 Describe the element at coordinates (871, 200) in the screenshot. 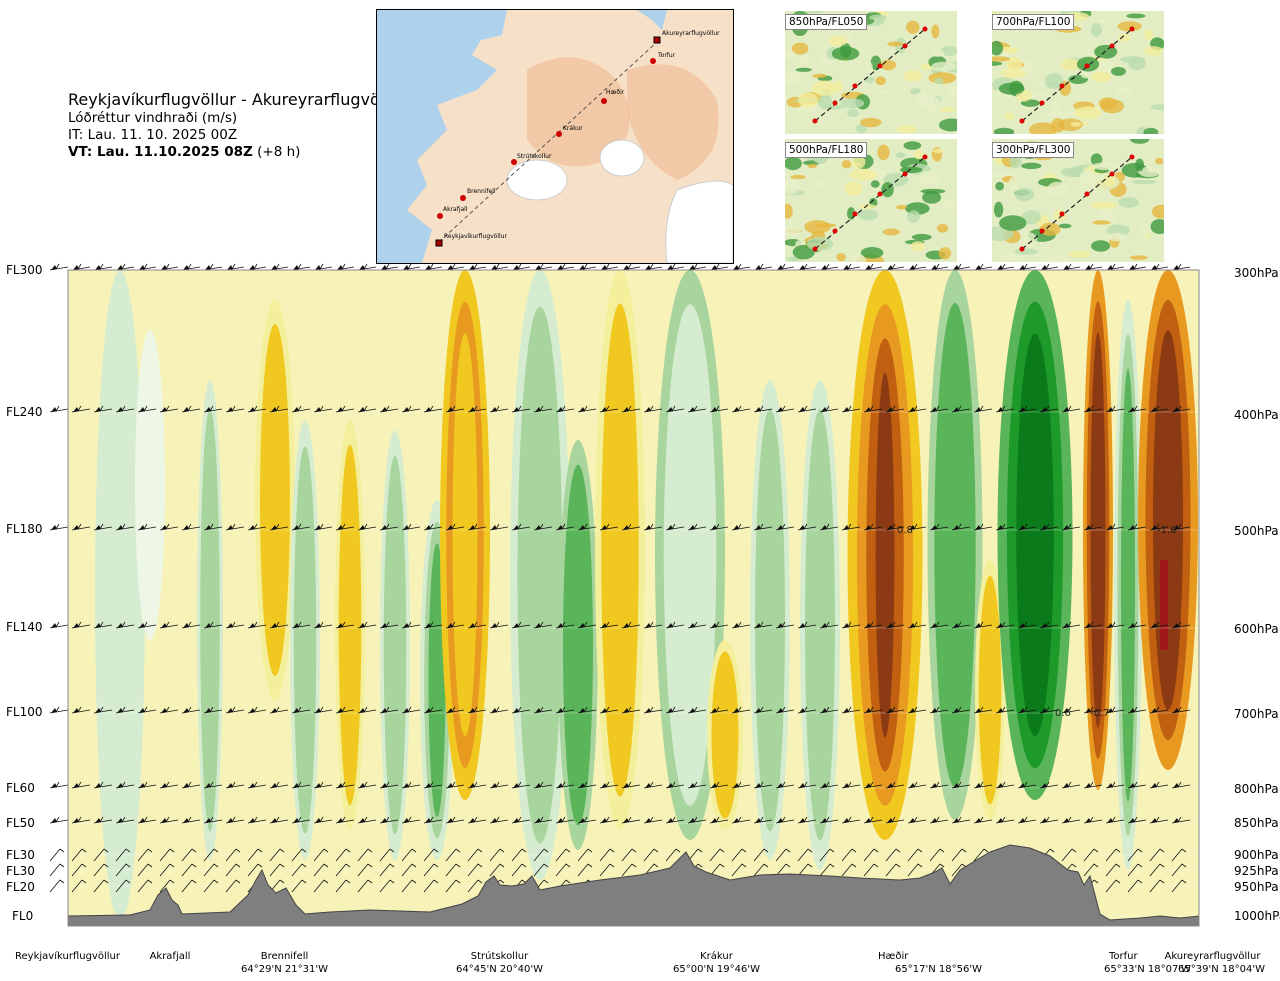

I see `level-map-500: 500hPa/FL180` at that location.